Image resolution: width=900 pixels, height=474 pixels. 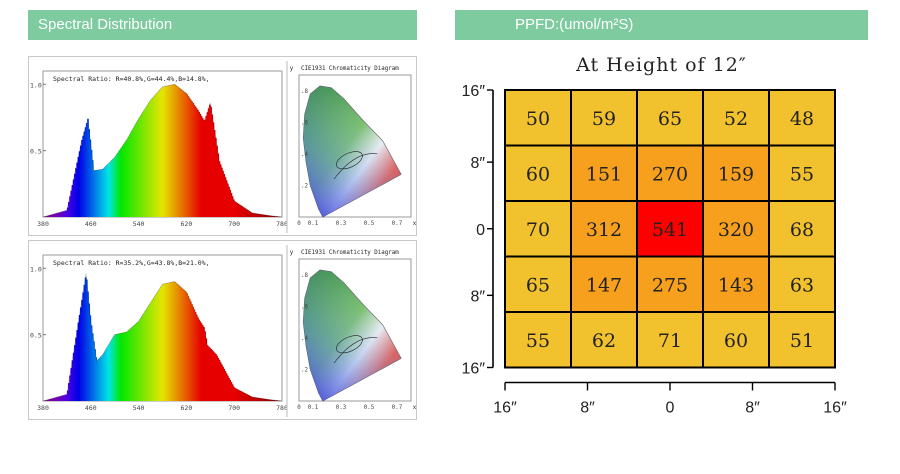 I want to click on cie-x-label: x, so click(x=414, y=408).